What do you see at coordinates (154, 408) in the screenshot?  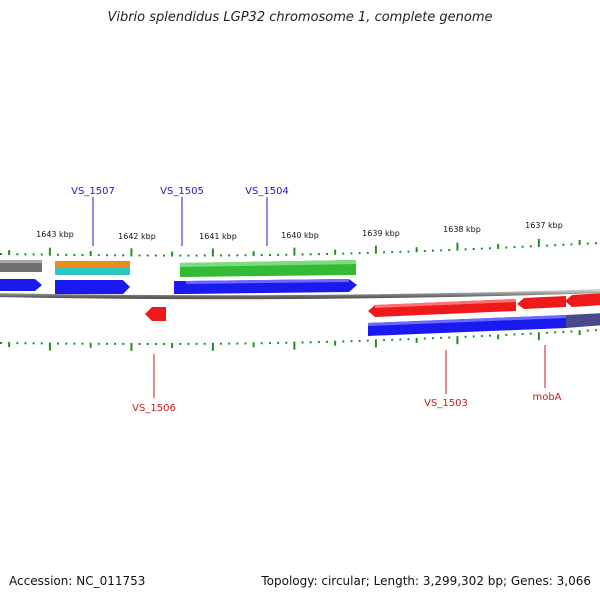 I see `gene-label-vs1506: VS_1506` at bounding box center [154, 408].